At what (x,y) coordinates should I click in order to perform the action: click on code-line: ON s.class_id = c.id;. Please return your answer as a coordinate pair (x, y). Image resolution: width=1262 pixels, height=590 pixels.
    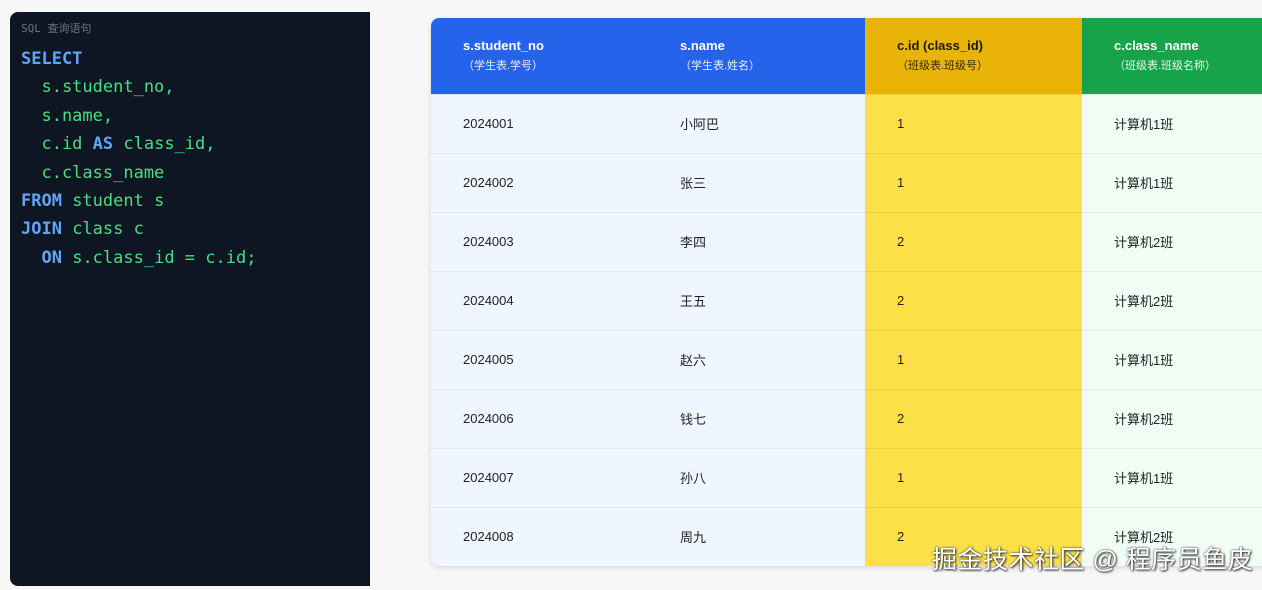
    Looking at the image, I should click on (138, 258).